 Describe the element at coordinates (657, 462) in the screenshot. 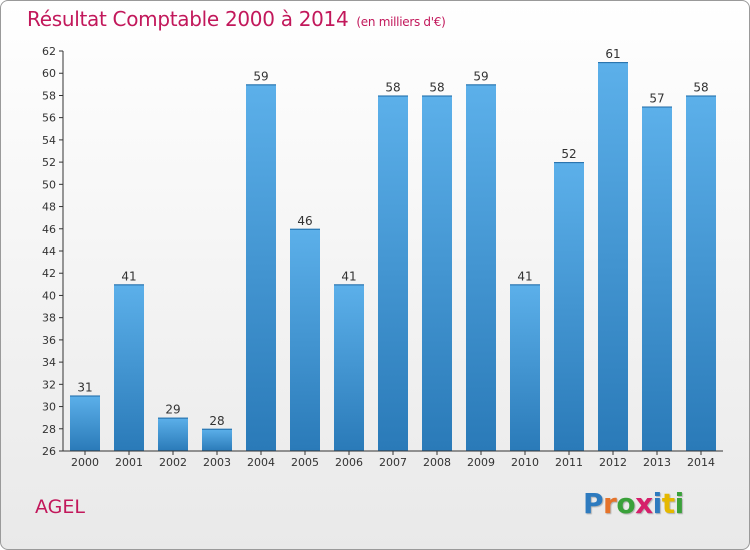

I see `x-tick-label: 2013` at that location.